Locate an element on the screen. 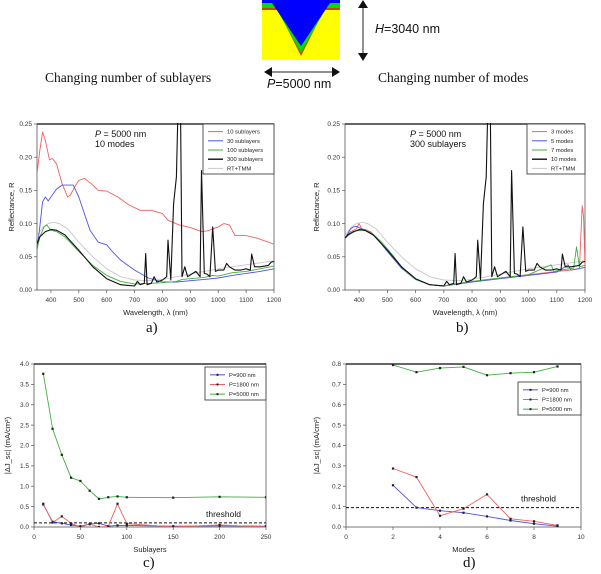  y-tick-label: 0.4 is located at coordinates (336, 446).